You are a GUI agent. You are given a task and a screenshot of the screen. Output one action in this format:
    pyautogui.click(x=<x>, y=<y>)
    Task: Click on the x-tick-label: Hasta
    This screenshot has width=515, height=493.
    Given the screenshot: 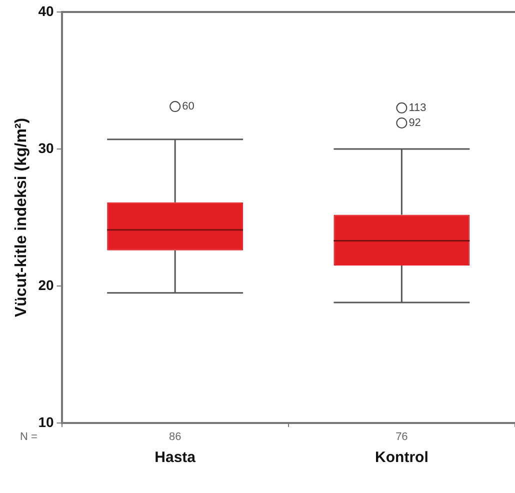 What is the action you would take?
    pyautogui.click(x=175, y=457)
    